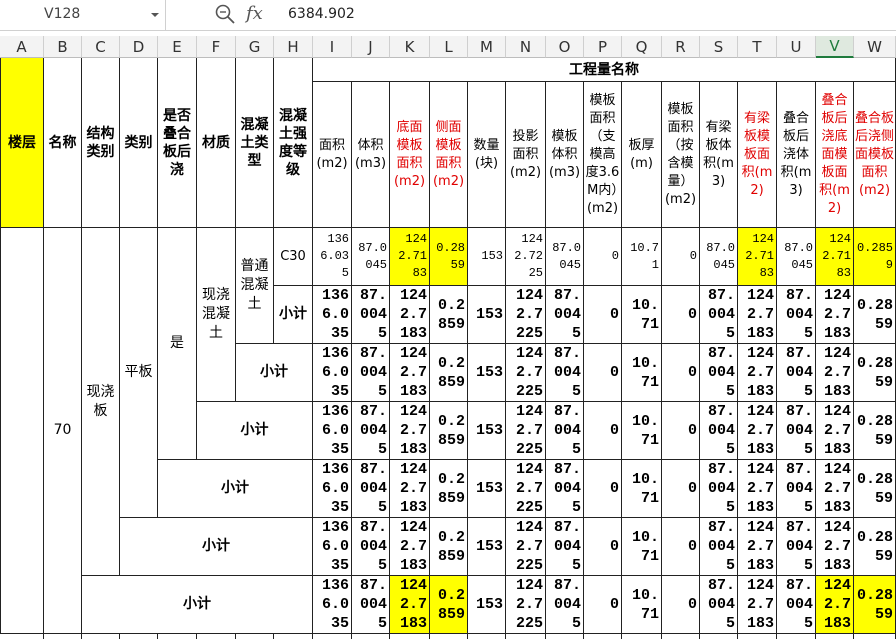  I want to click on column-header-text: N, so click(525, 46).